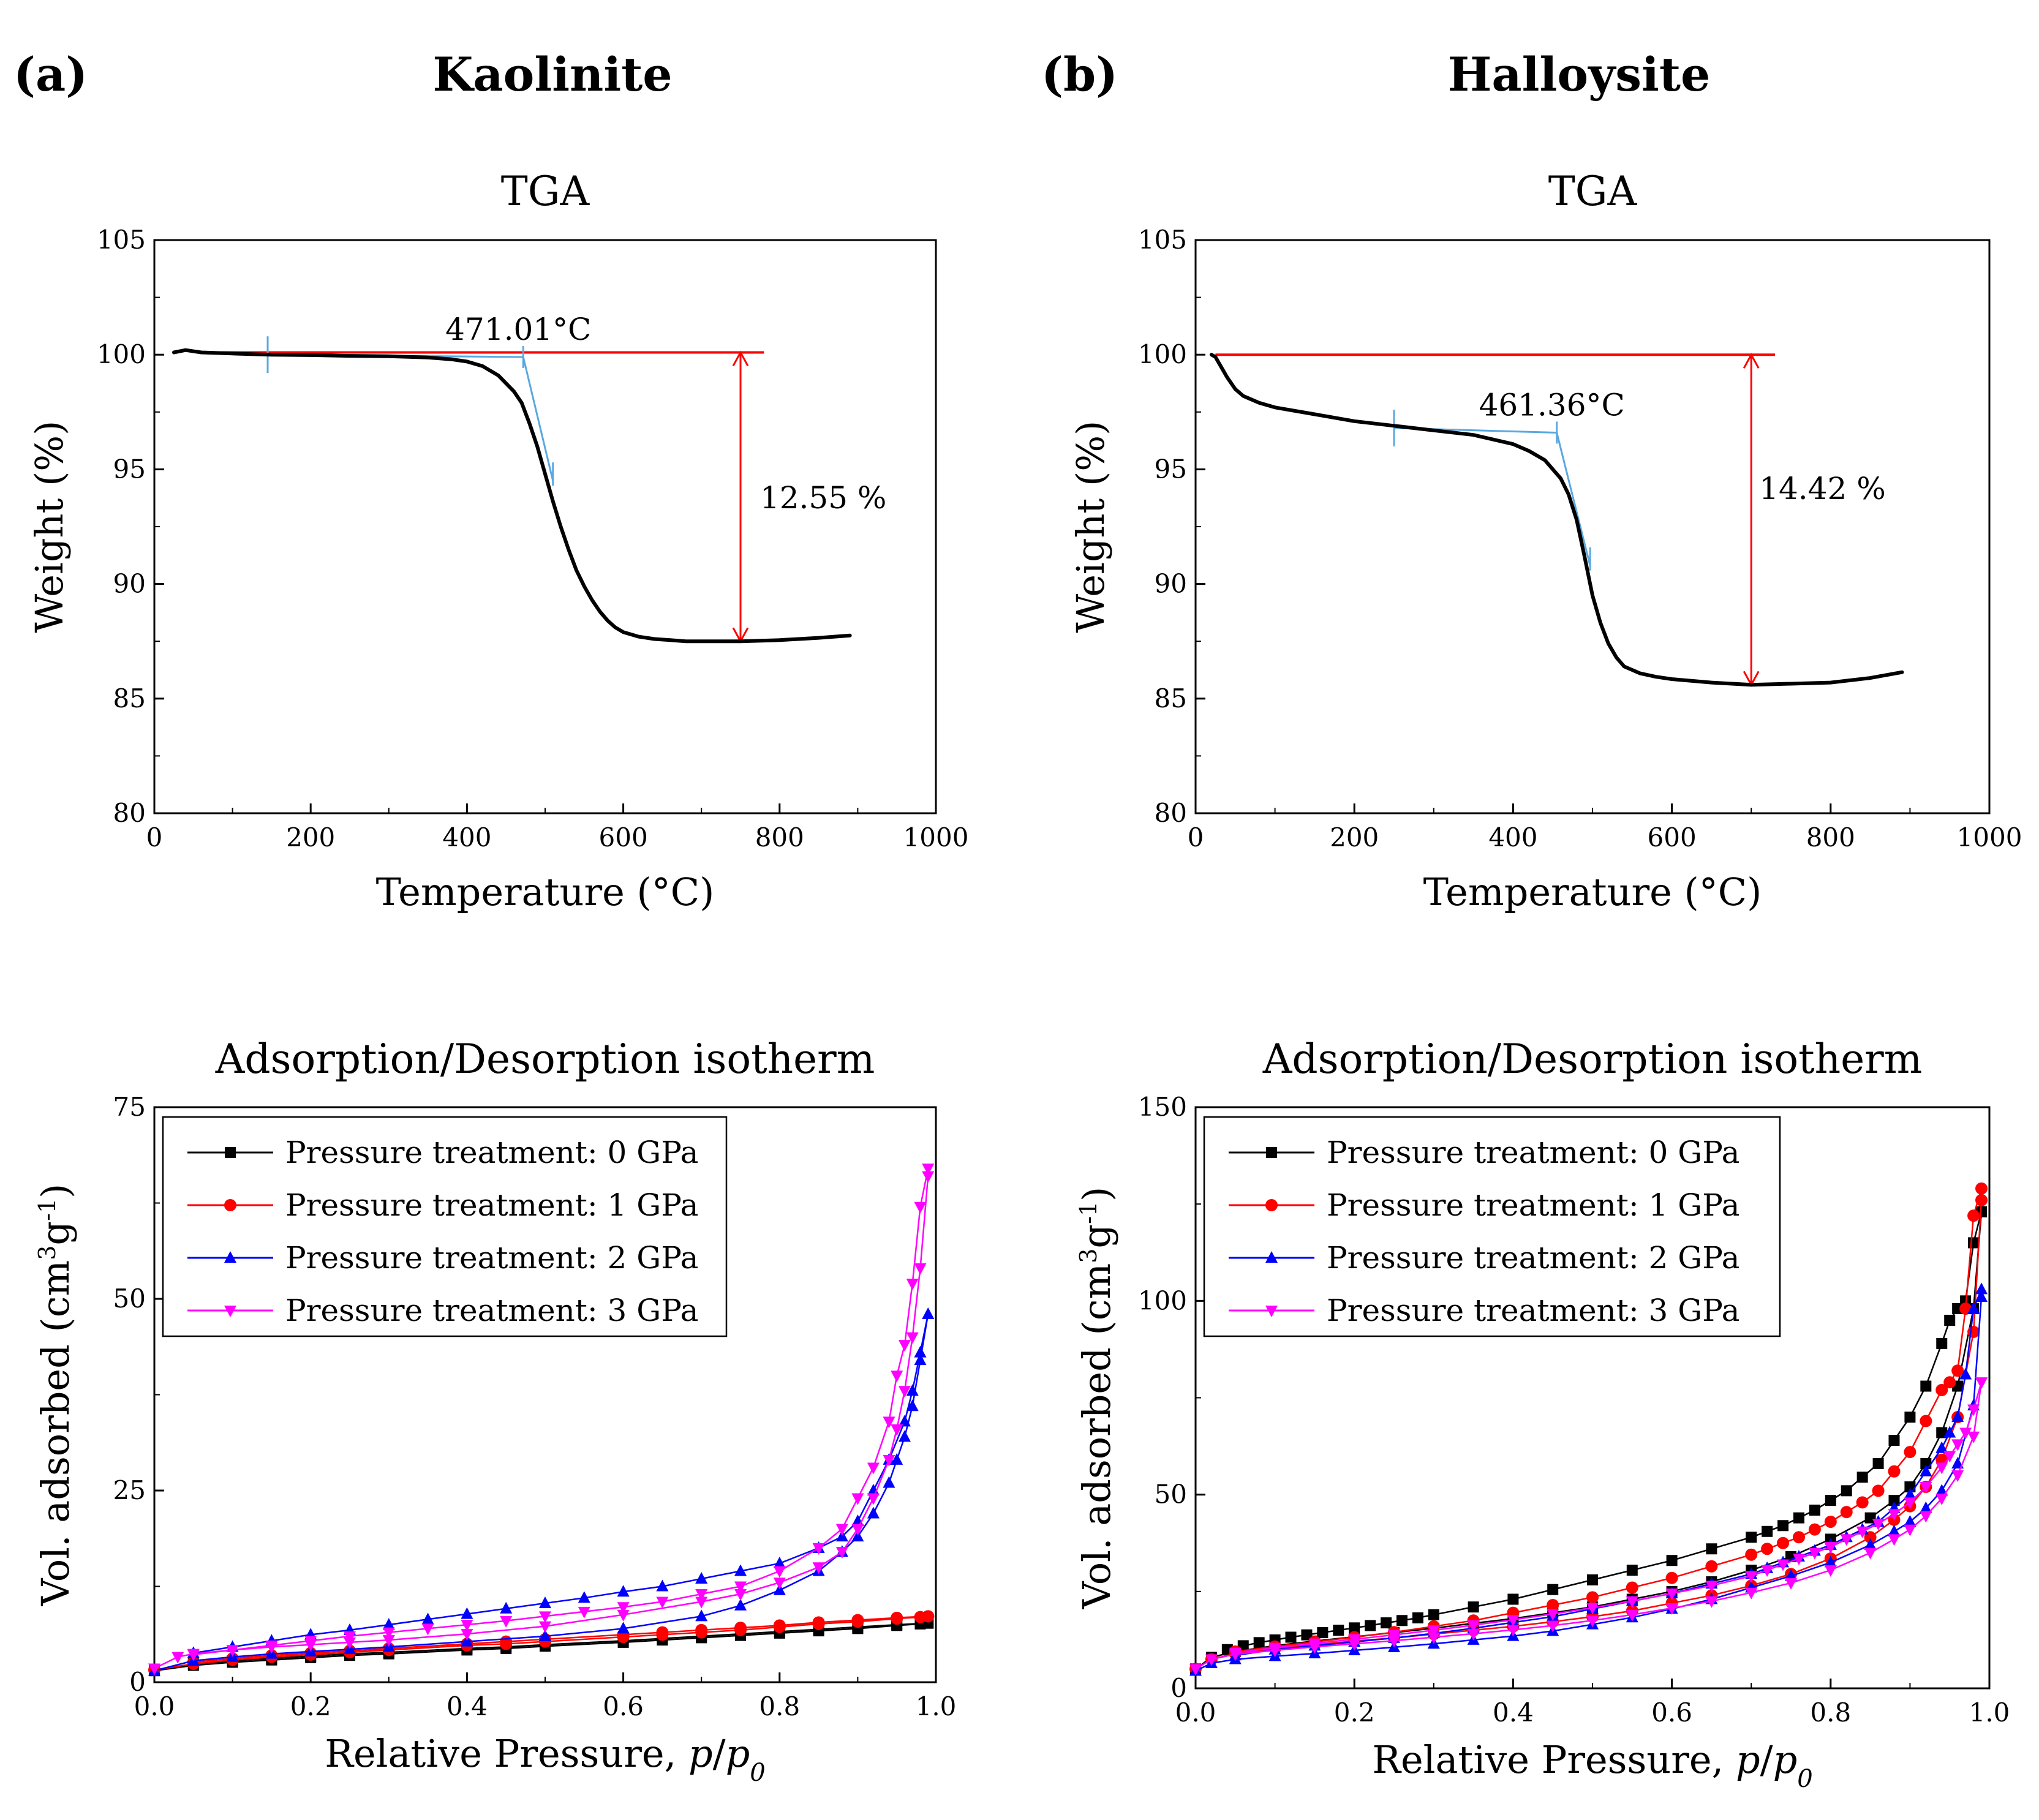  I want to click on y-tick-label: 85, so click(130, 698).